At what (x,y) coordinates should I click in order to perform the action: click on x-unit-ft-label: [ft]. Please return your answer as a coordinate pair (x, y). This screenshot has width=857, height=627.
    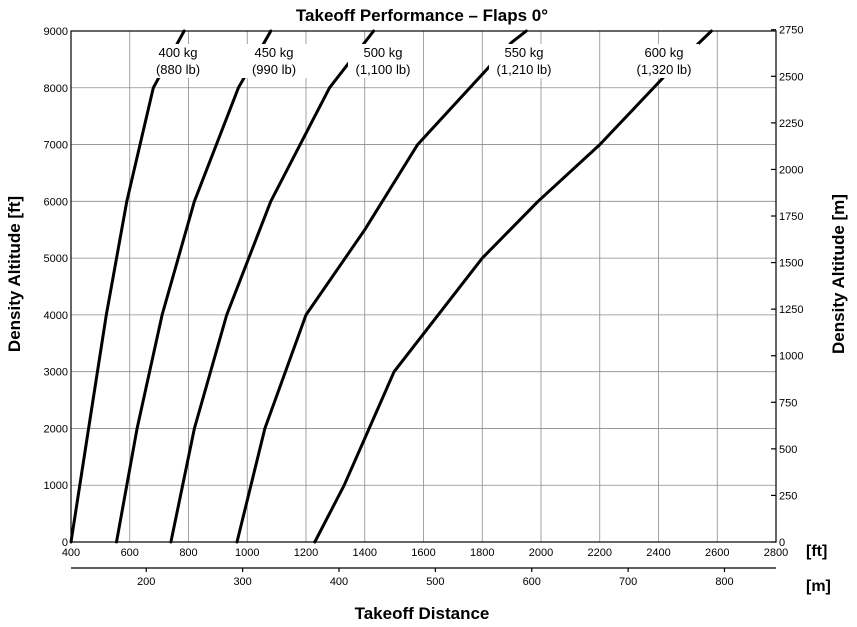
    Looking at the image, I should click on (816, 551).